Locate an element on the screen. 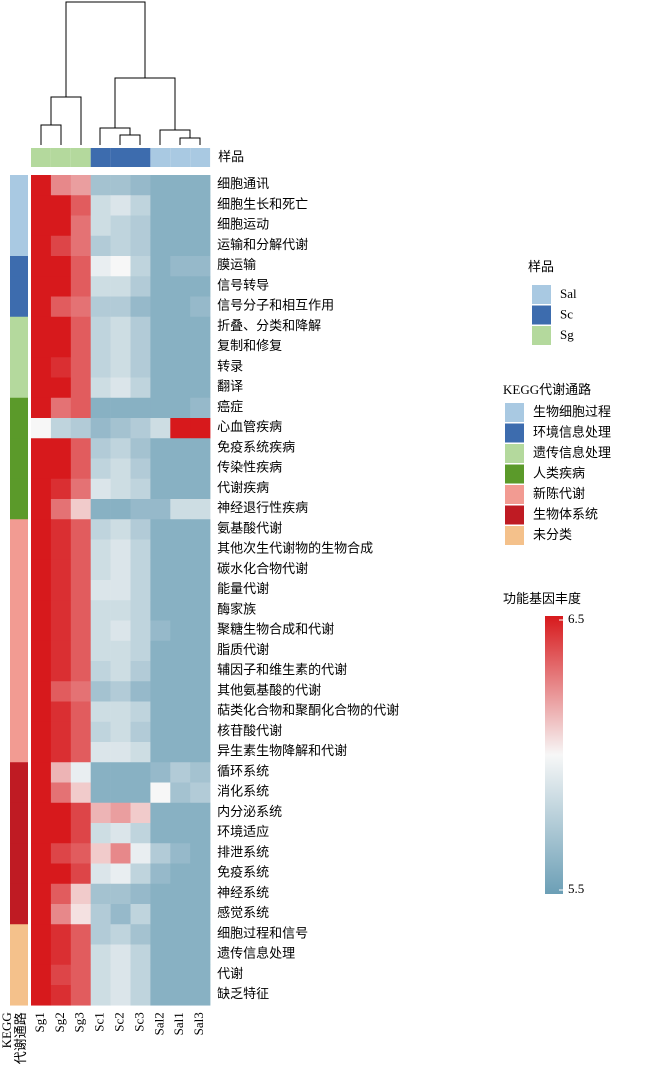 The width and height of the screenshot is (650, 1069). row-label: 氨基酸代谢 is located at coordinates (249, 527).